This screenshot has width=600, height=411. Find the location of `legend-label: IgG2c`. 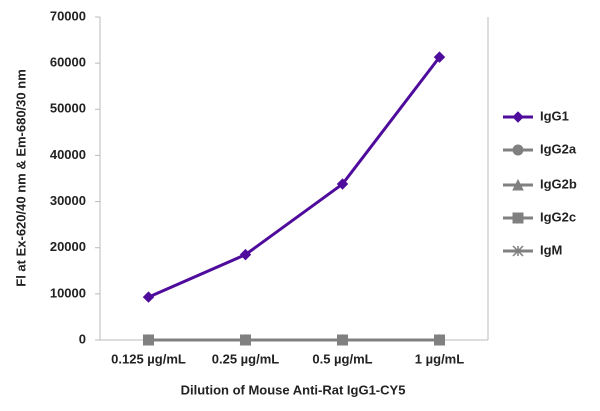

legend-label: IgG2c is located at coordinates (558, 216).